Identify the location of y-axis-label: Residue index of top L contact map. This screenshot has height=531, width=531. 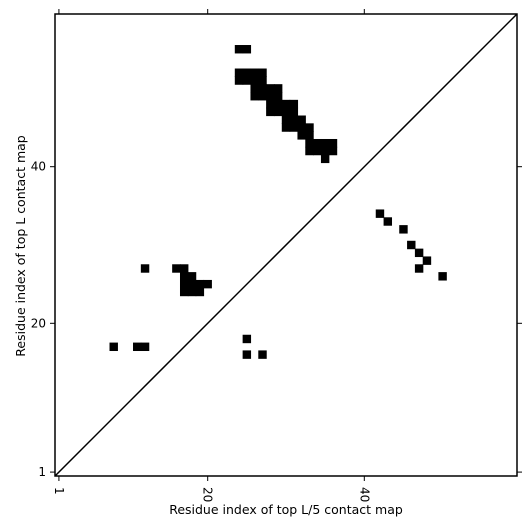
(20, 245).